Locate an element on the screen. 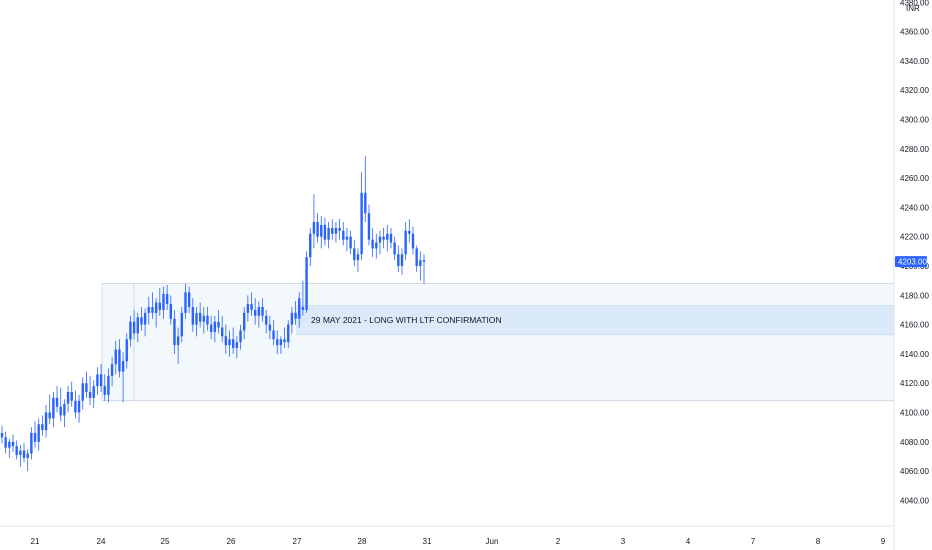 The height and width of the screenshot is (550, 932). y-tick-label: 4040.00 is located at coordinates (914, 500).